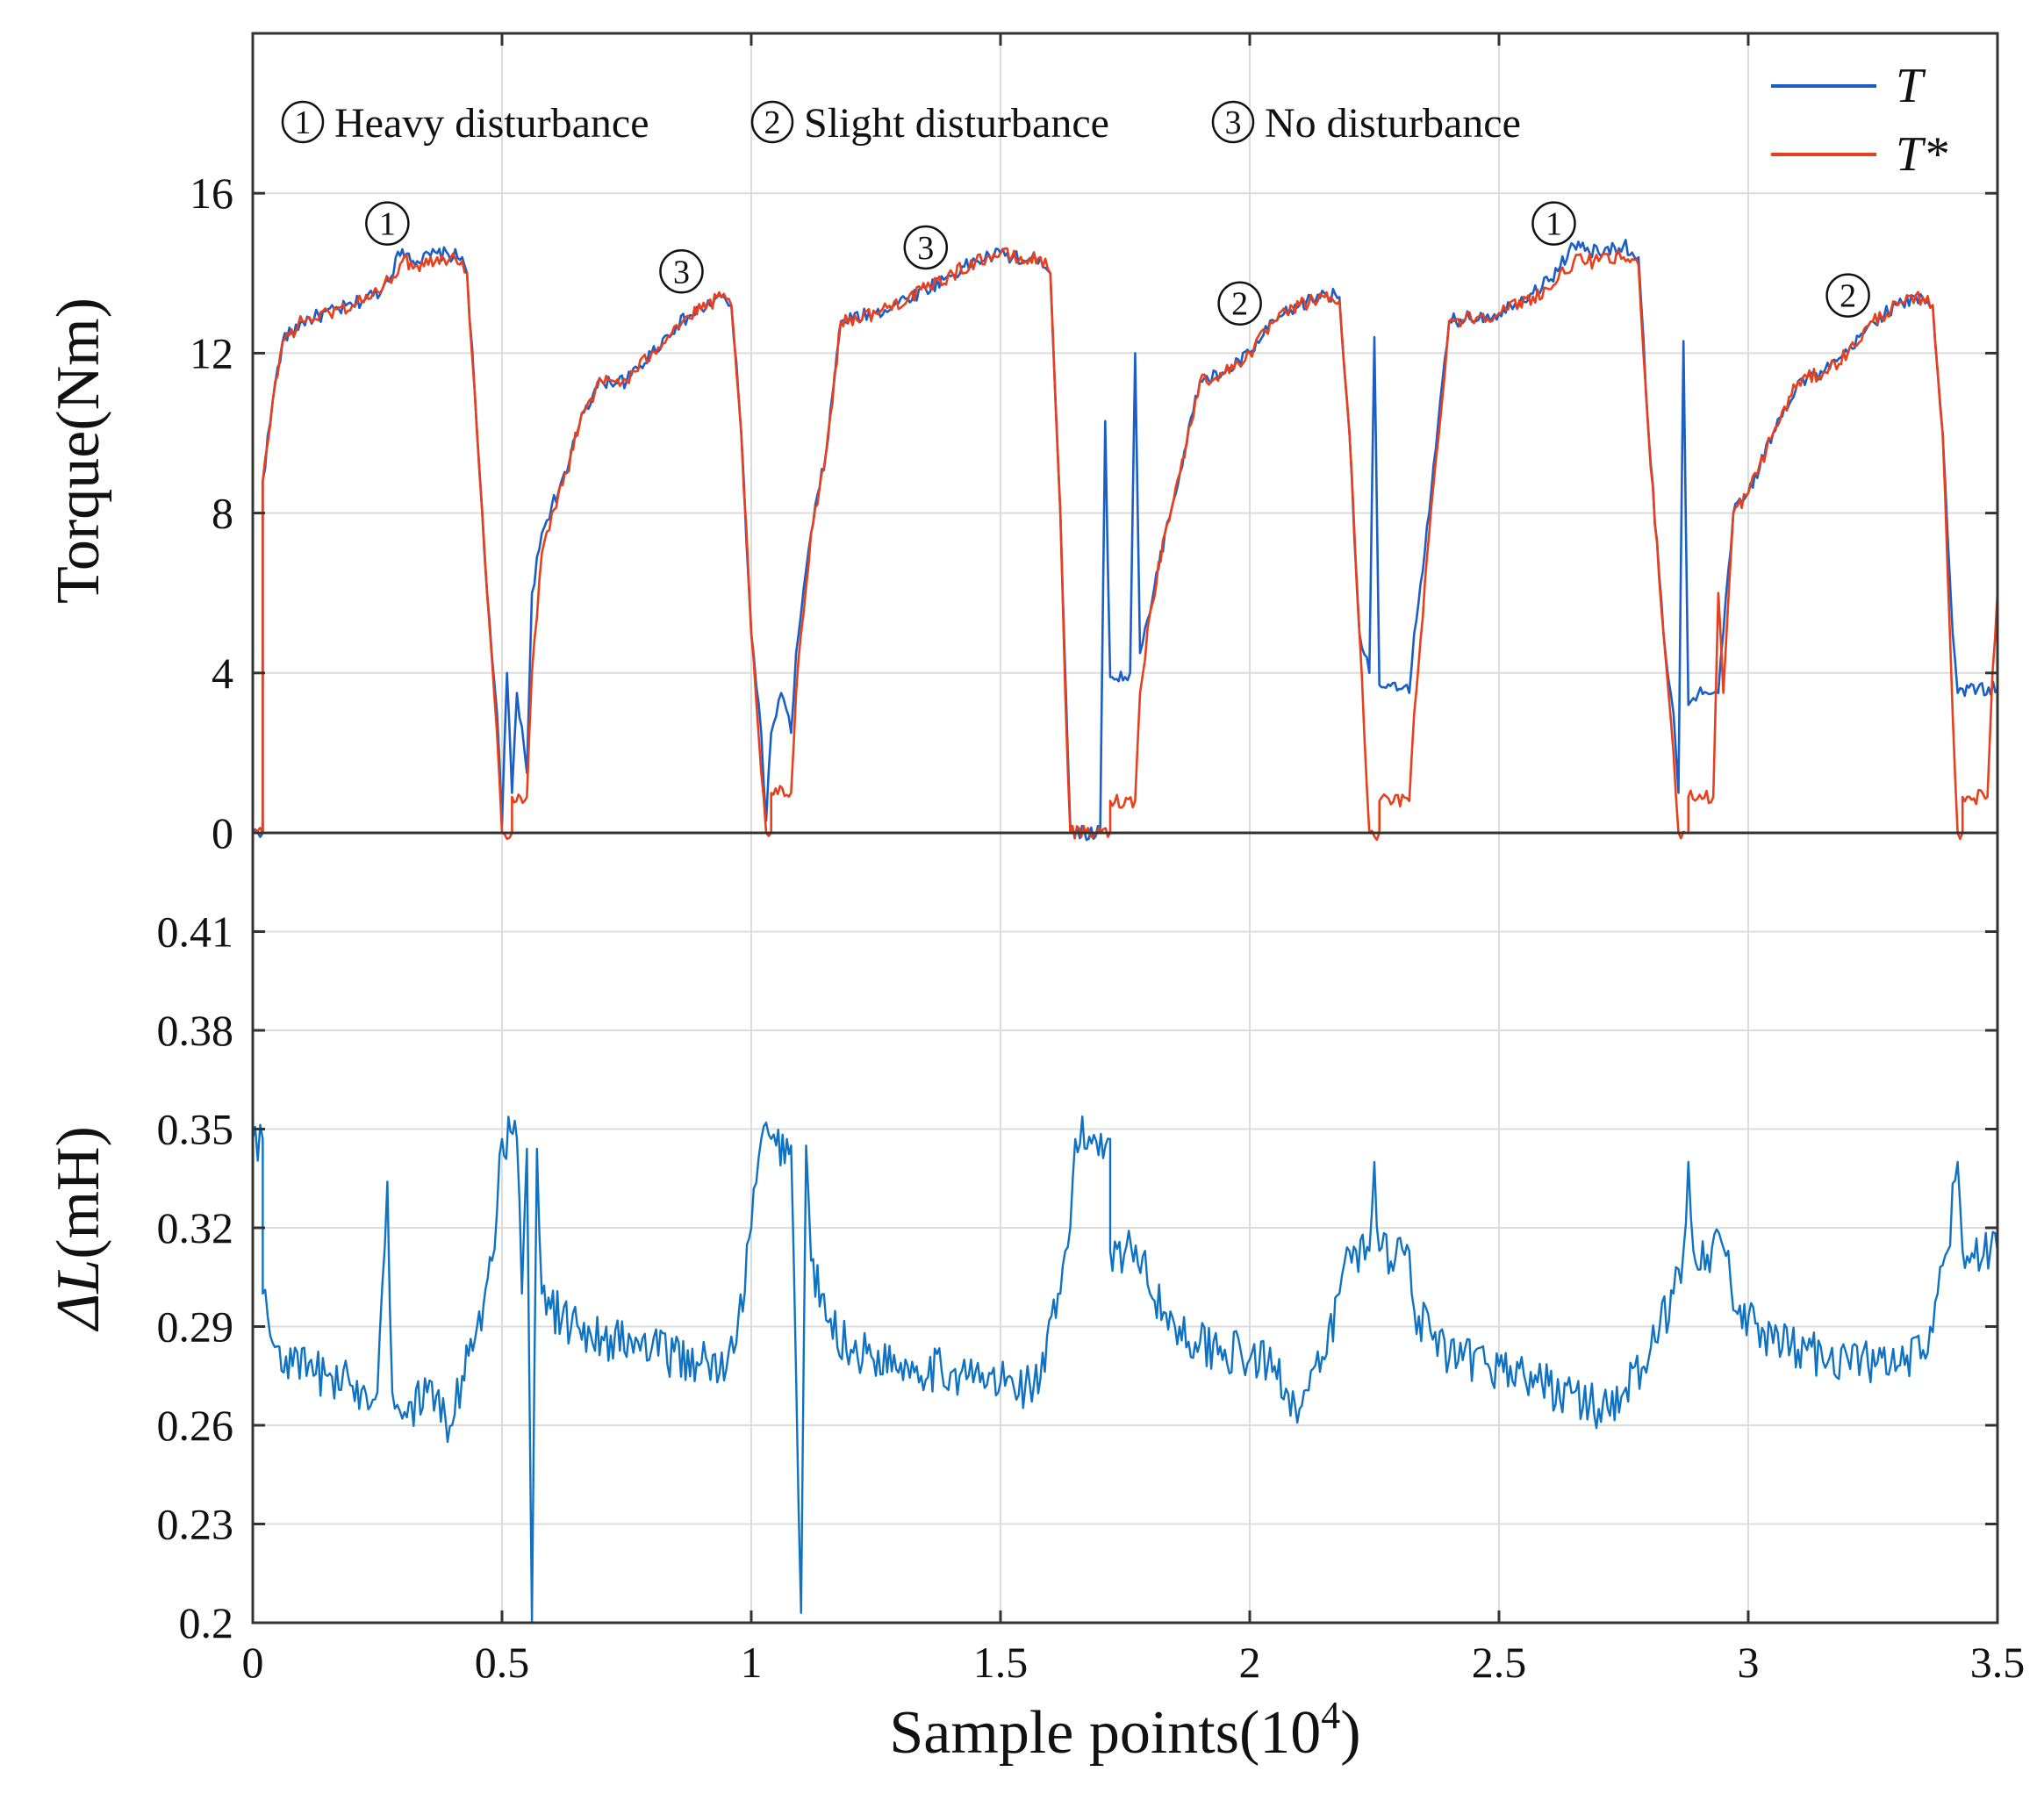 This screenshot has height=1793, width=2044. I want to click on x-tick-label: 1, so click(752, 1663).